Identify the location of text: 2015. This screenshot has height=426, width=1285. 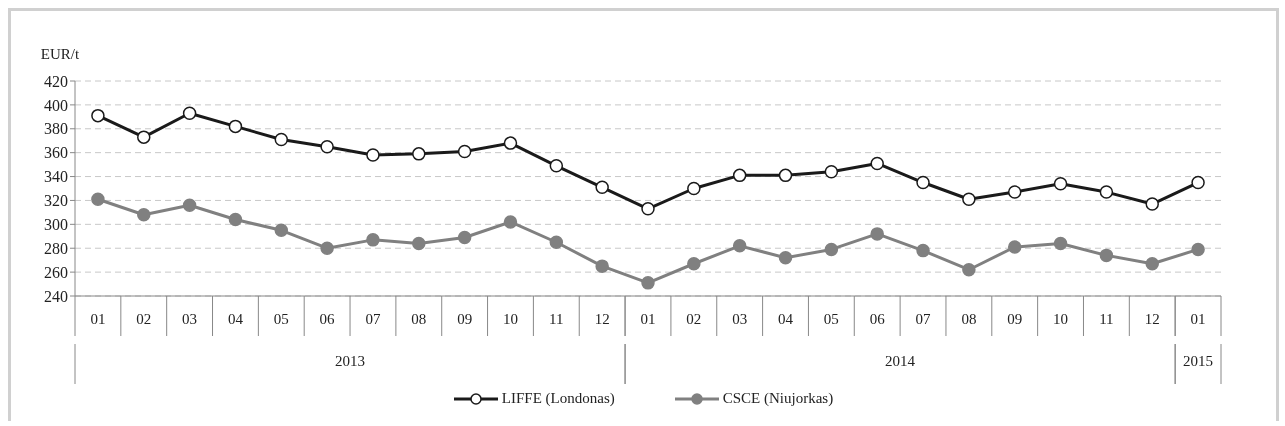
(1198, 361).